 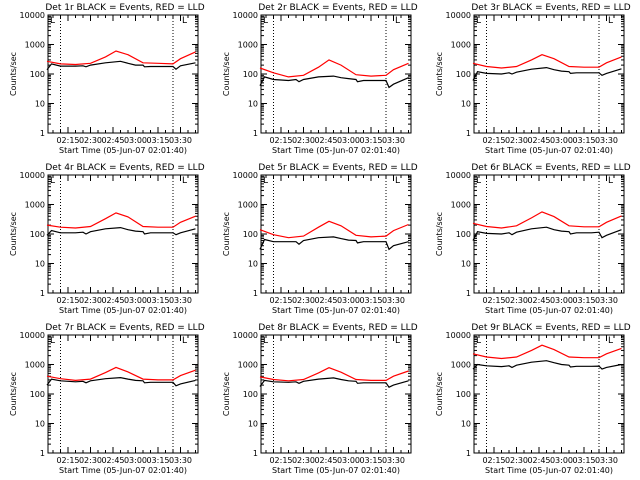 I want to click on panel-title: Det 4r BLACK = Events, RED = LLD, so click(x=124, y=168).